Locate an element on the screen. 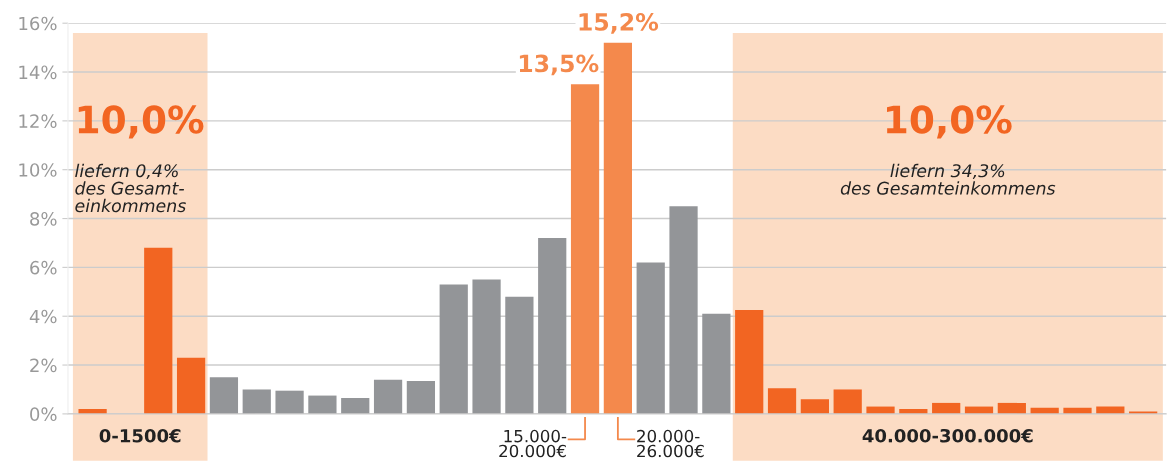  data-label: 13,5% is located at coordinates (559, 65).